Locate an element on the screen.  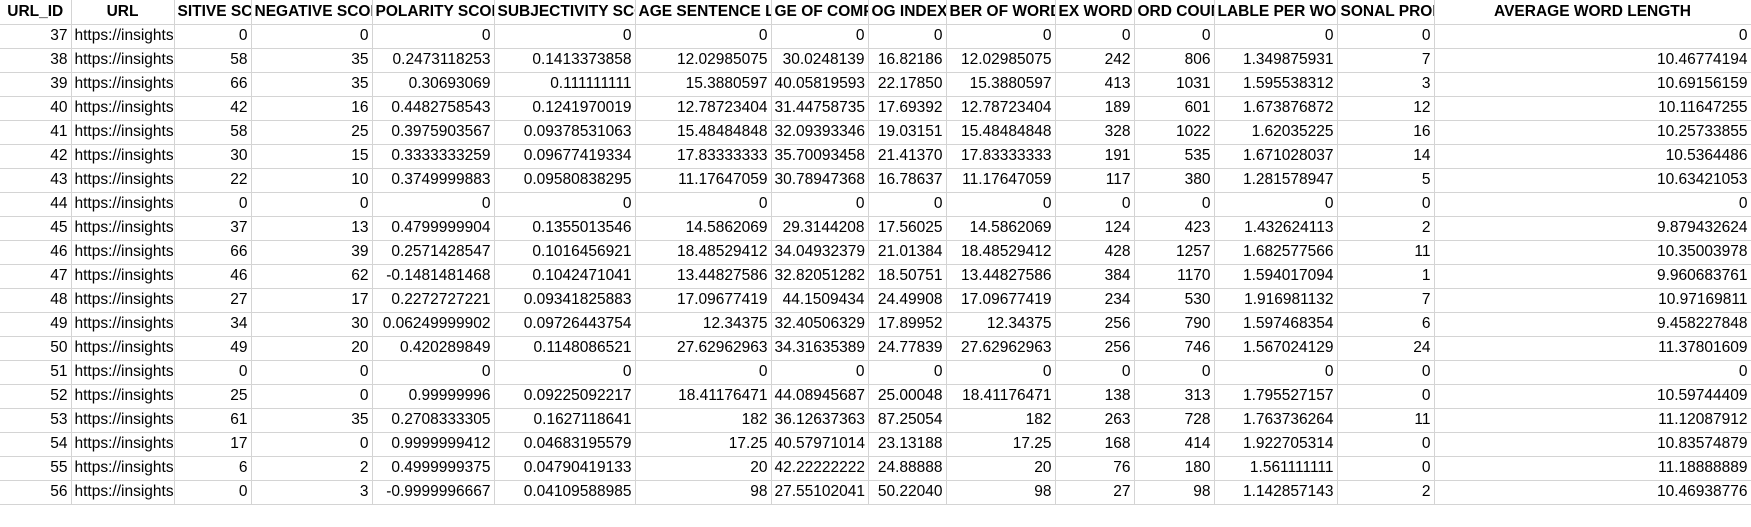
cell-word-count: 1022 is located at coordinates (1174, 132).